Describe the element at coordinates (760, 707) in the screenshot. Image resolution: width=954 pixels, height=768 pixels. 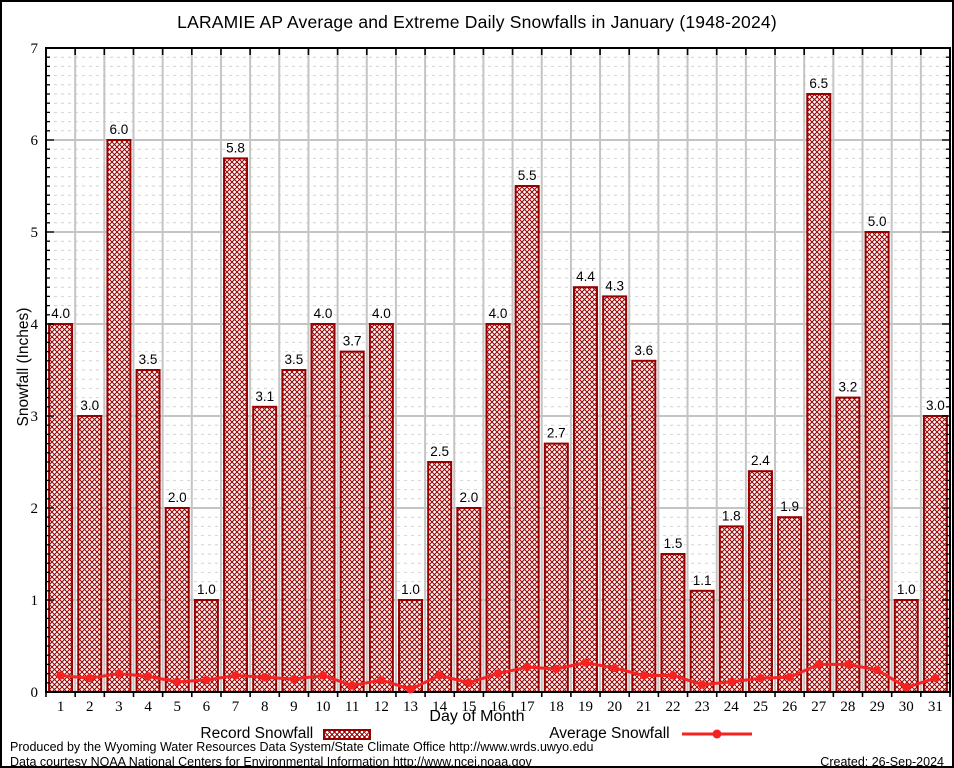
I see `svg-text: 25` at that location.